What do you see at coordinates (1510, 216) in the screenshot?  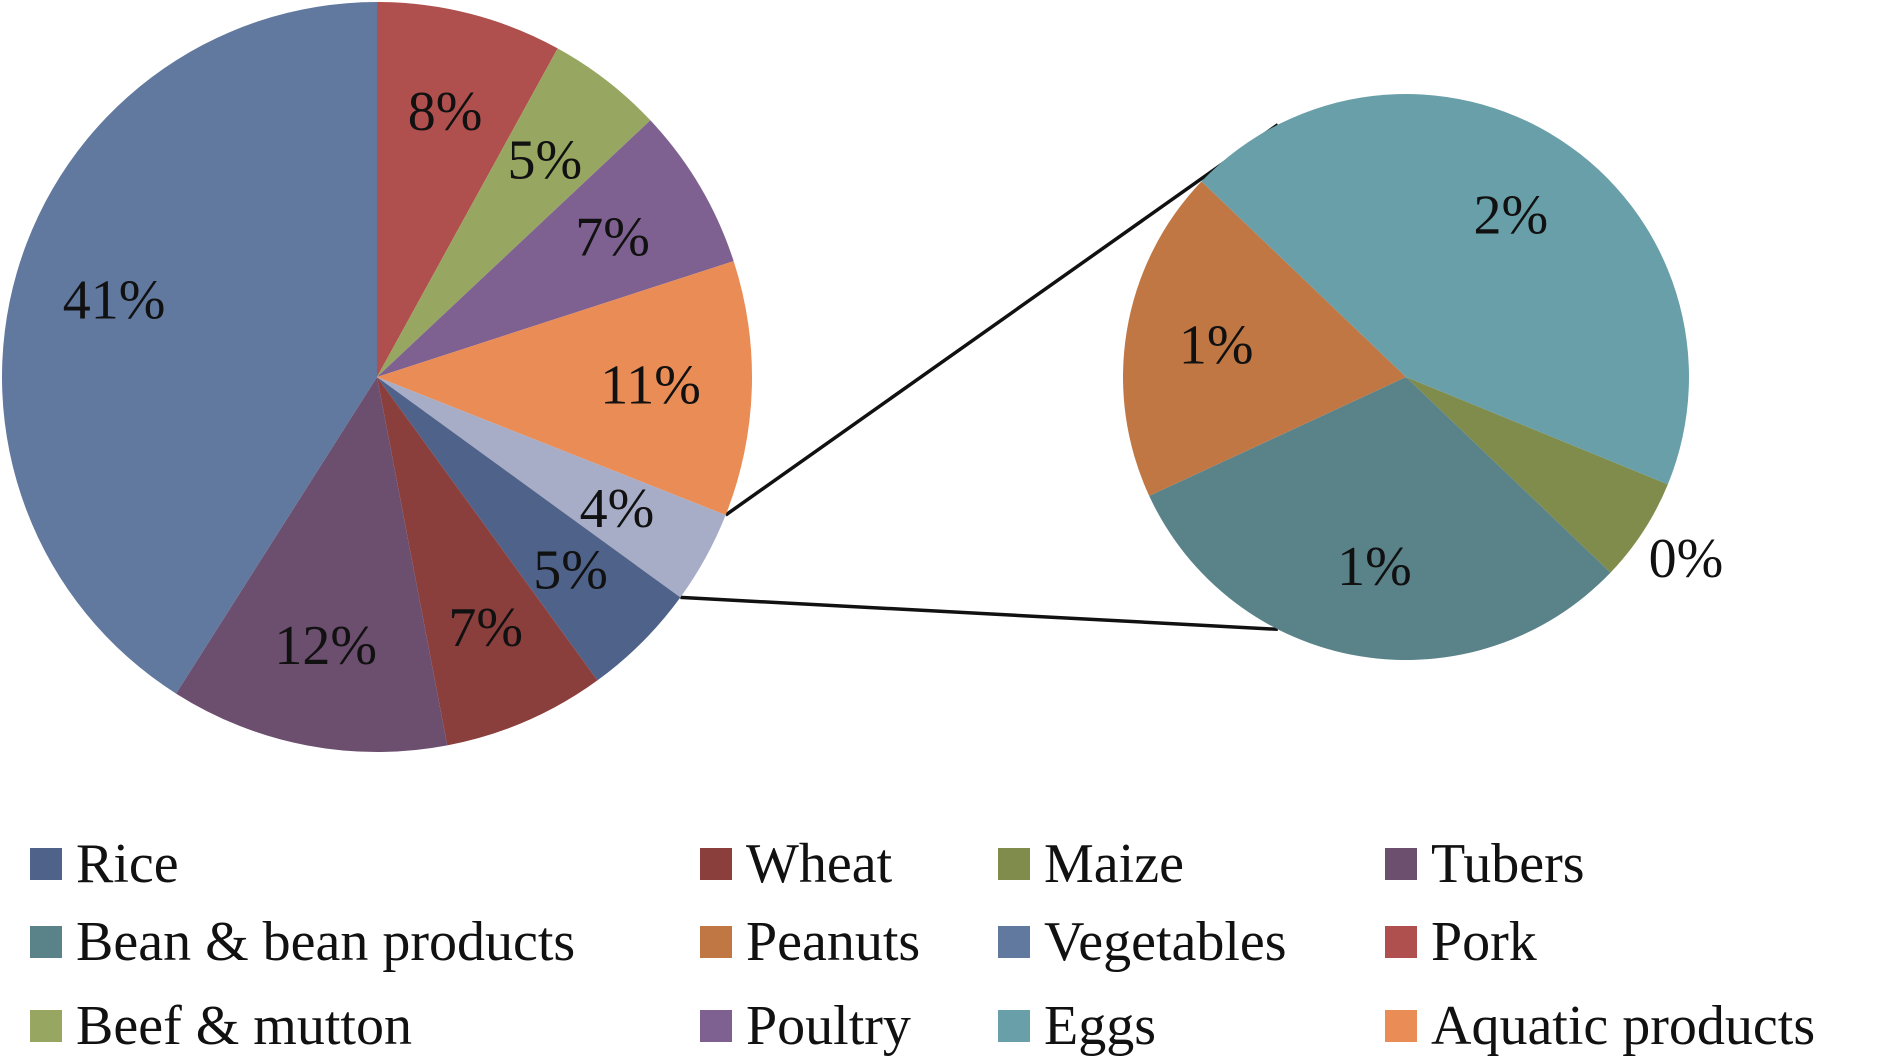 I see `secondary-slice-label-eggs: 2%` at bounding box center [1510, 216].